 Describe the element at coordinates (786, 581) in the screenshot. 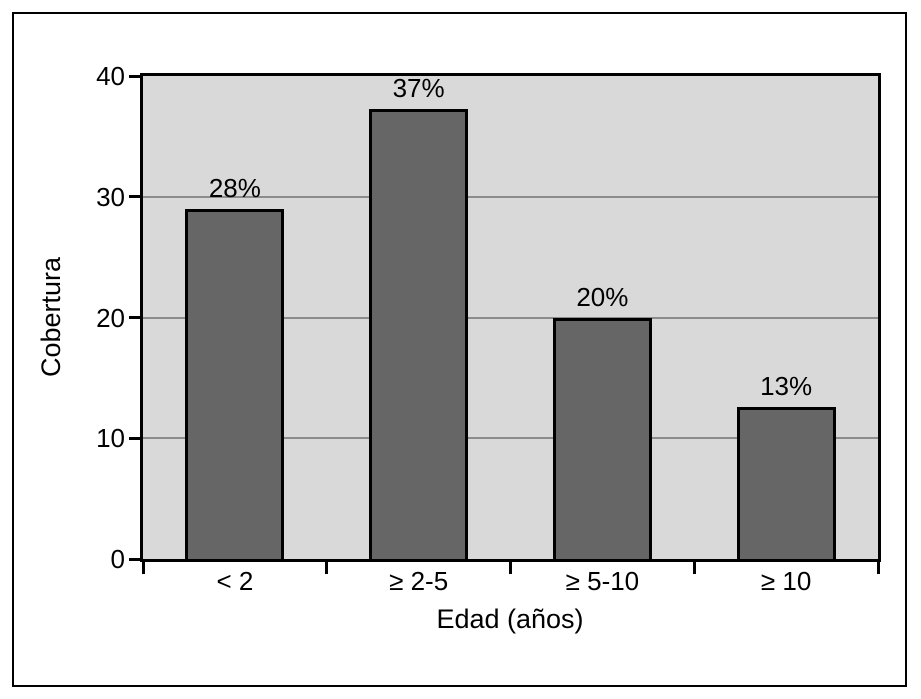

I see `x-category-label-4: ≥ 10` at that location.